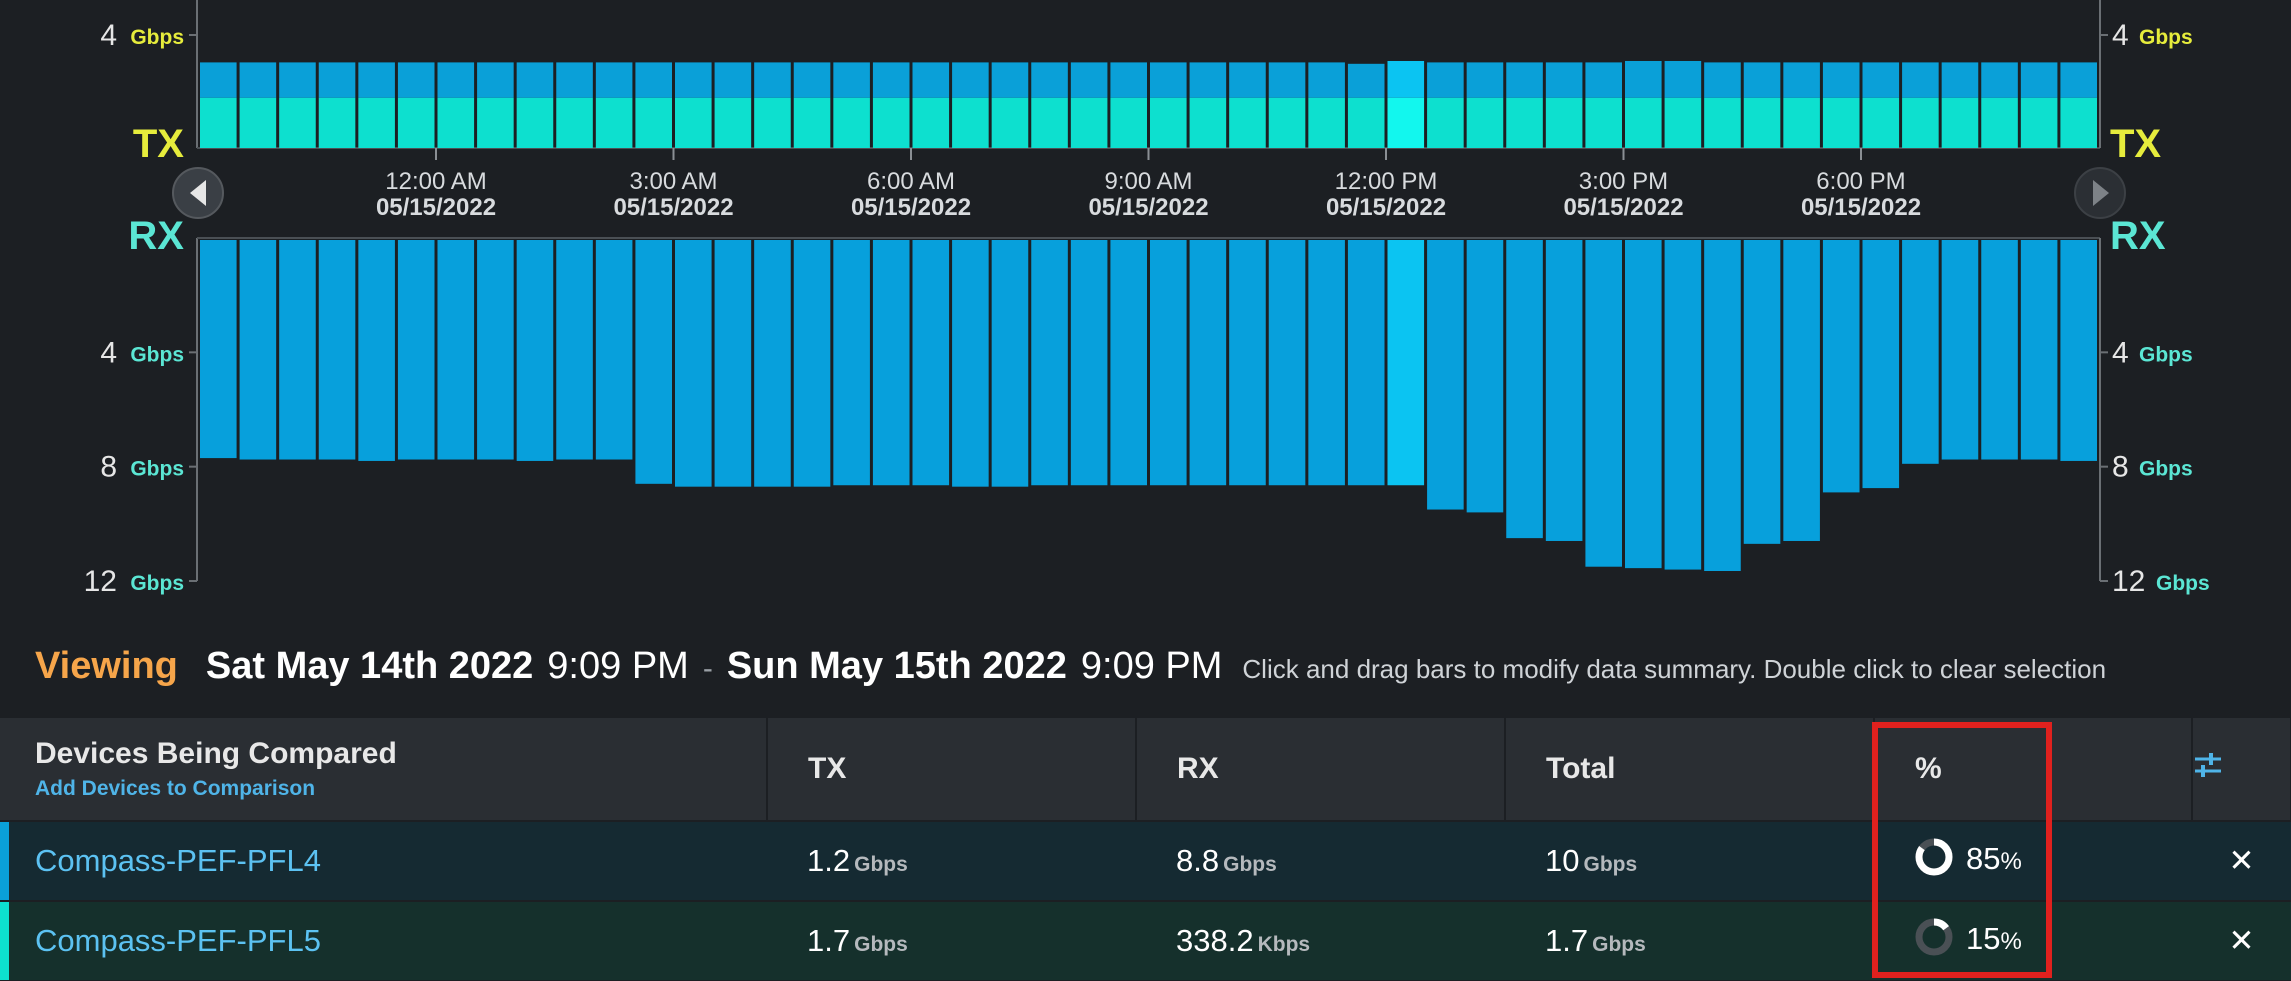 This screenshot has height=981, width=2291. I want to click on column-settings-button, so click(2241, 769).